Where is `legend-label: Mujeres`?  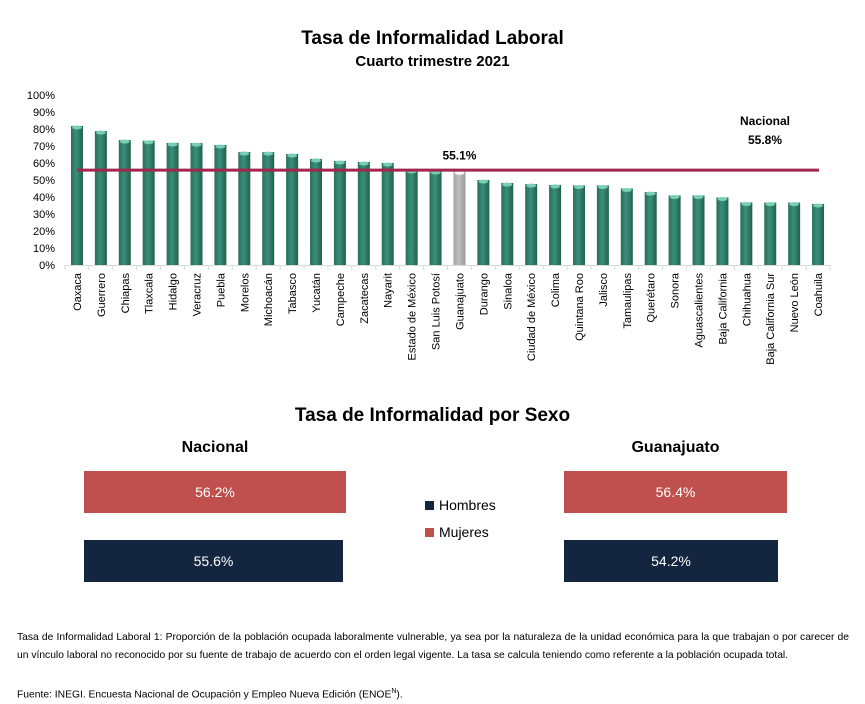 legend-label: Mujeres is located at coordinates (464, 532).